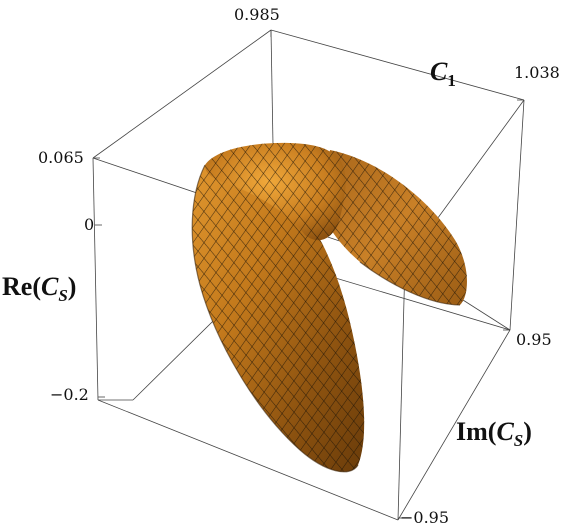  Describe the element at coordinates (69, 394) in the screenshot. I see `tick-re-min: −0.2` at that location.